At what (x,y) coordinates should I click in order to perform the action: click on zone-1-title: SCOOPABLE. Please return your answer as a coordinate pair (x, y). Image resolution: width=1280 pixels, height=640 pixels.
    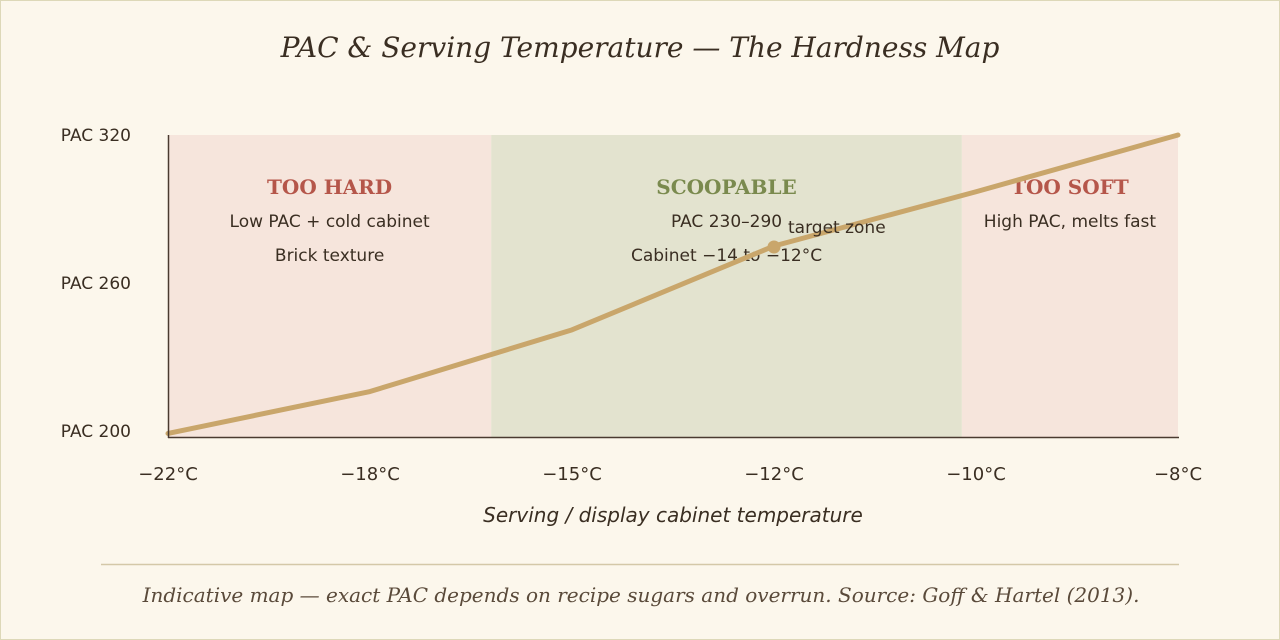
    Looking at the image, I should click on (726, 187).